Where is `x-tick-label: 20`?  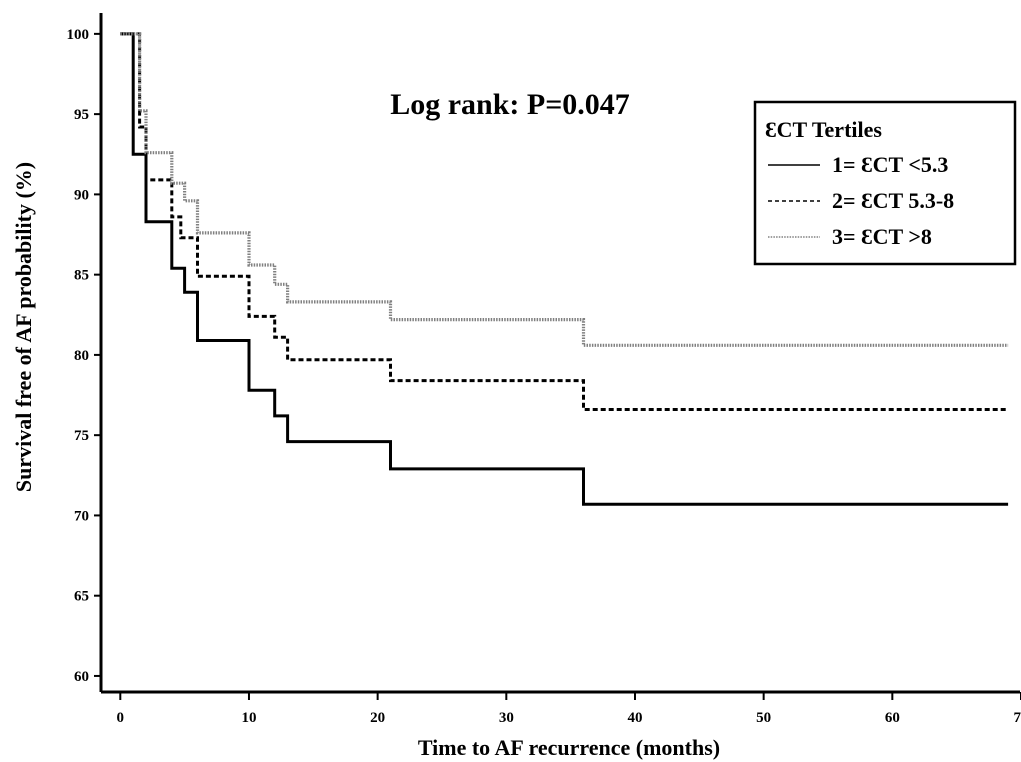
x-tick-label: 20 is located at coordinates (377, 718).